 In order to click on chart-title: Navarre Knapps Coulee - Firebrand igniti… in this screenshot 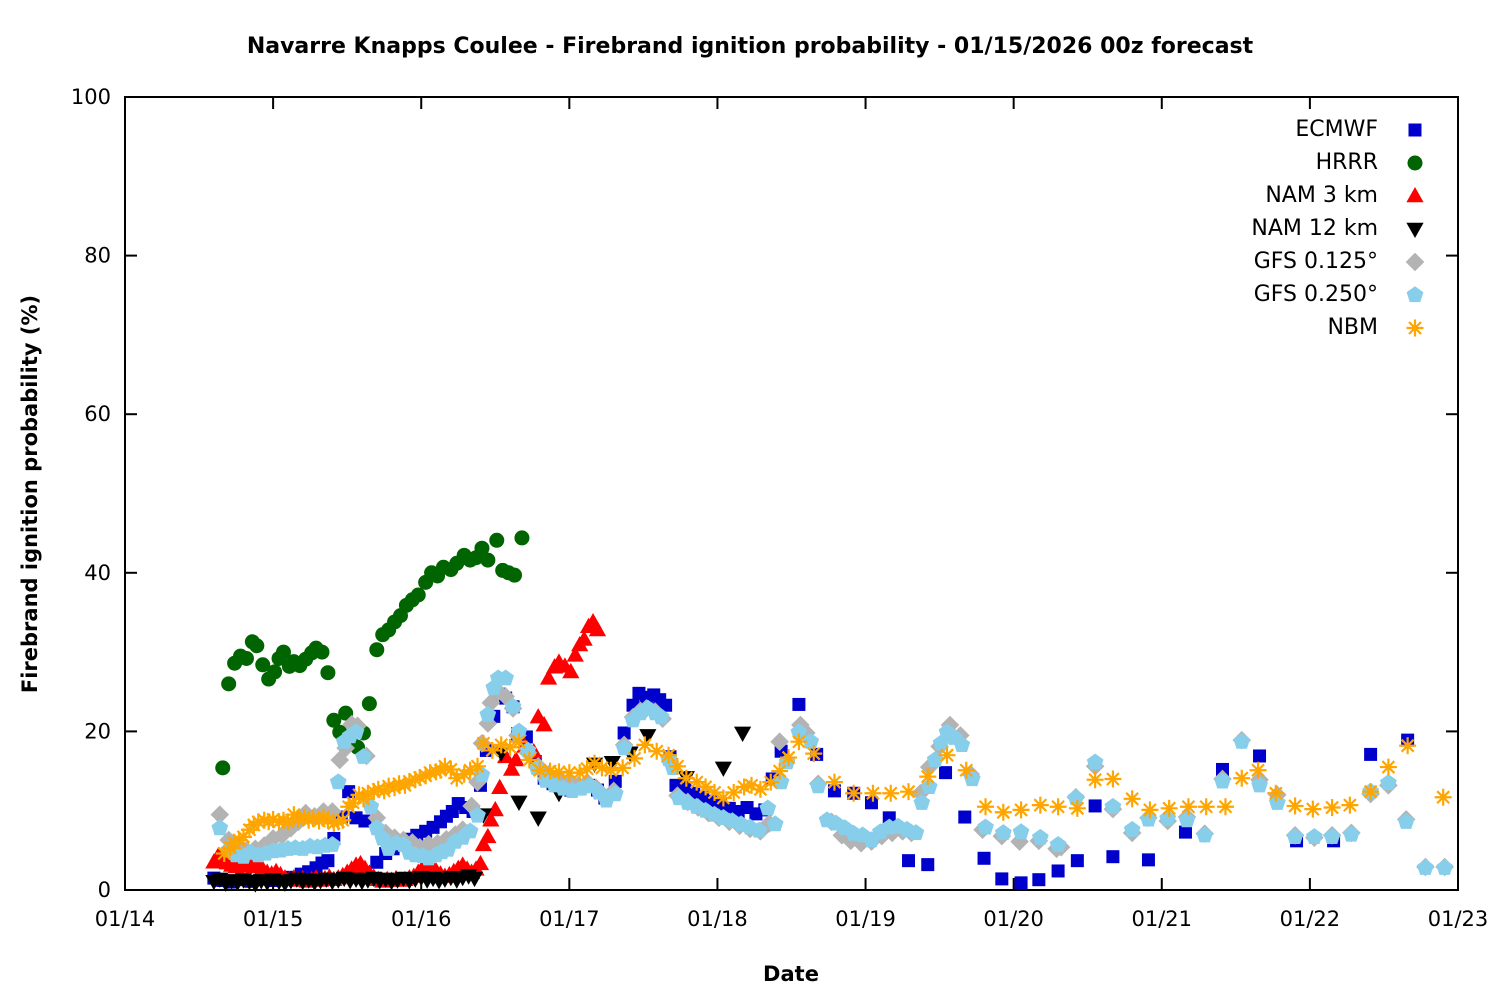, I will do `click(750, 46)`.